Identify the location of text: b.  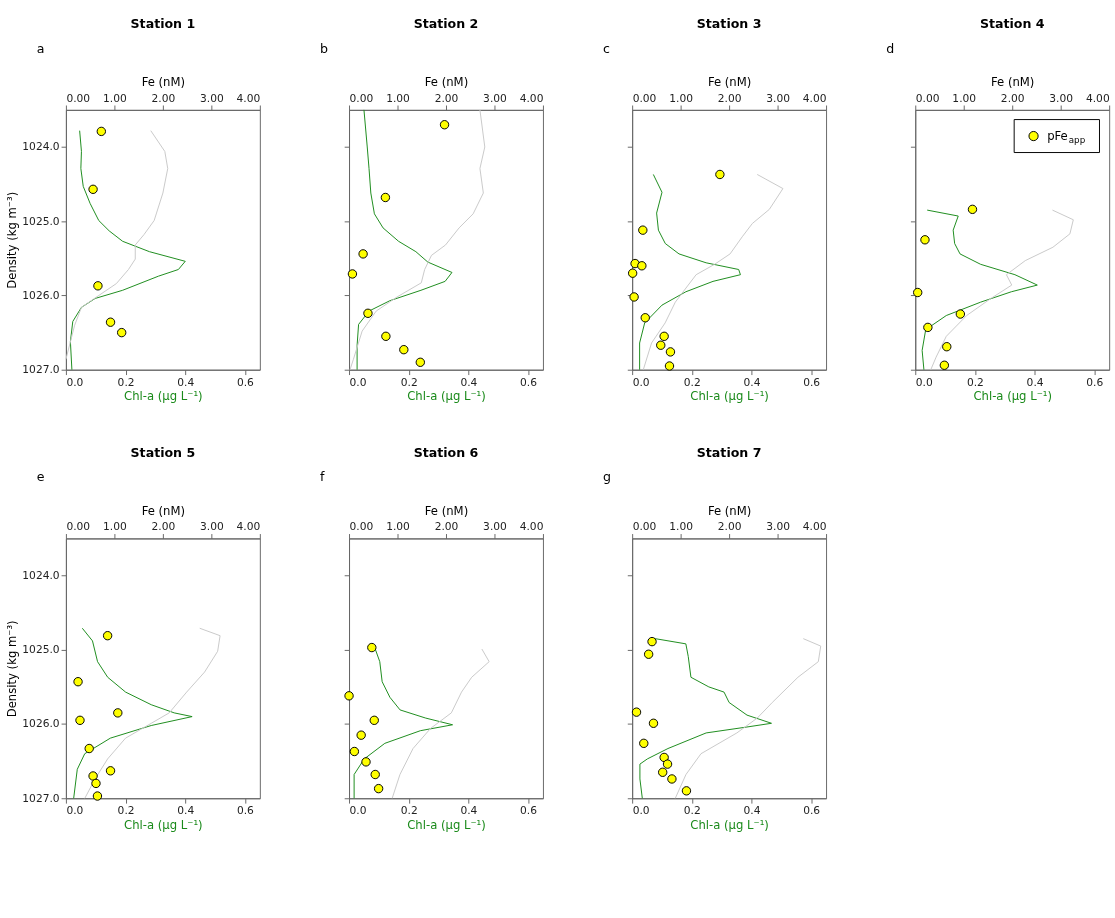
(323, 48).